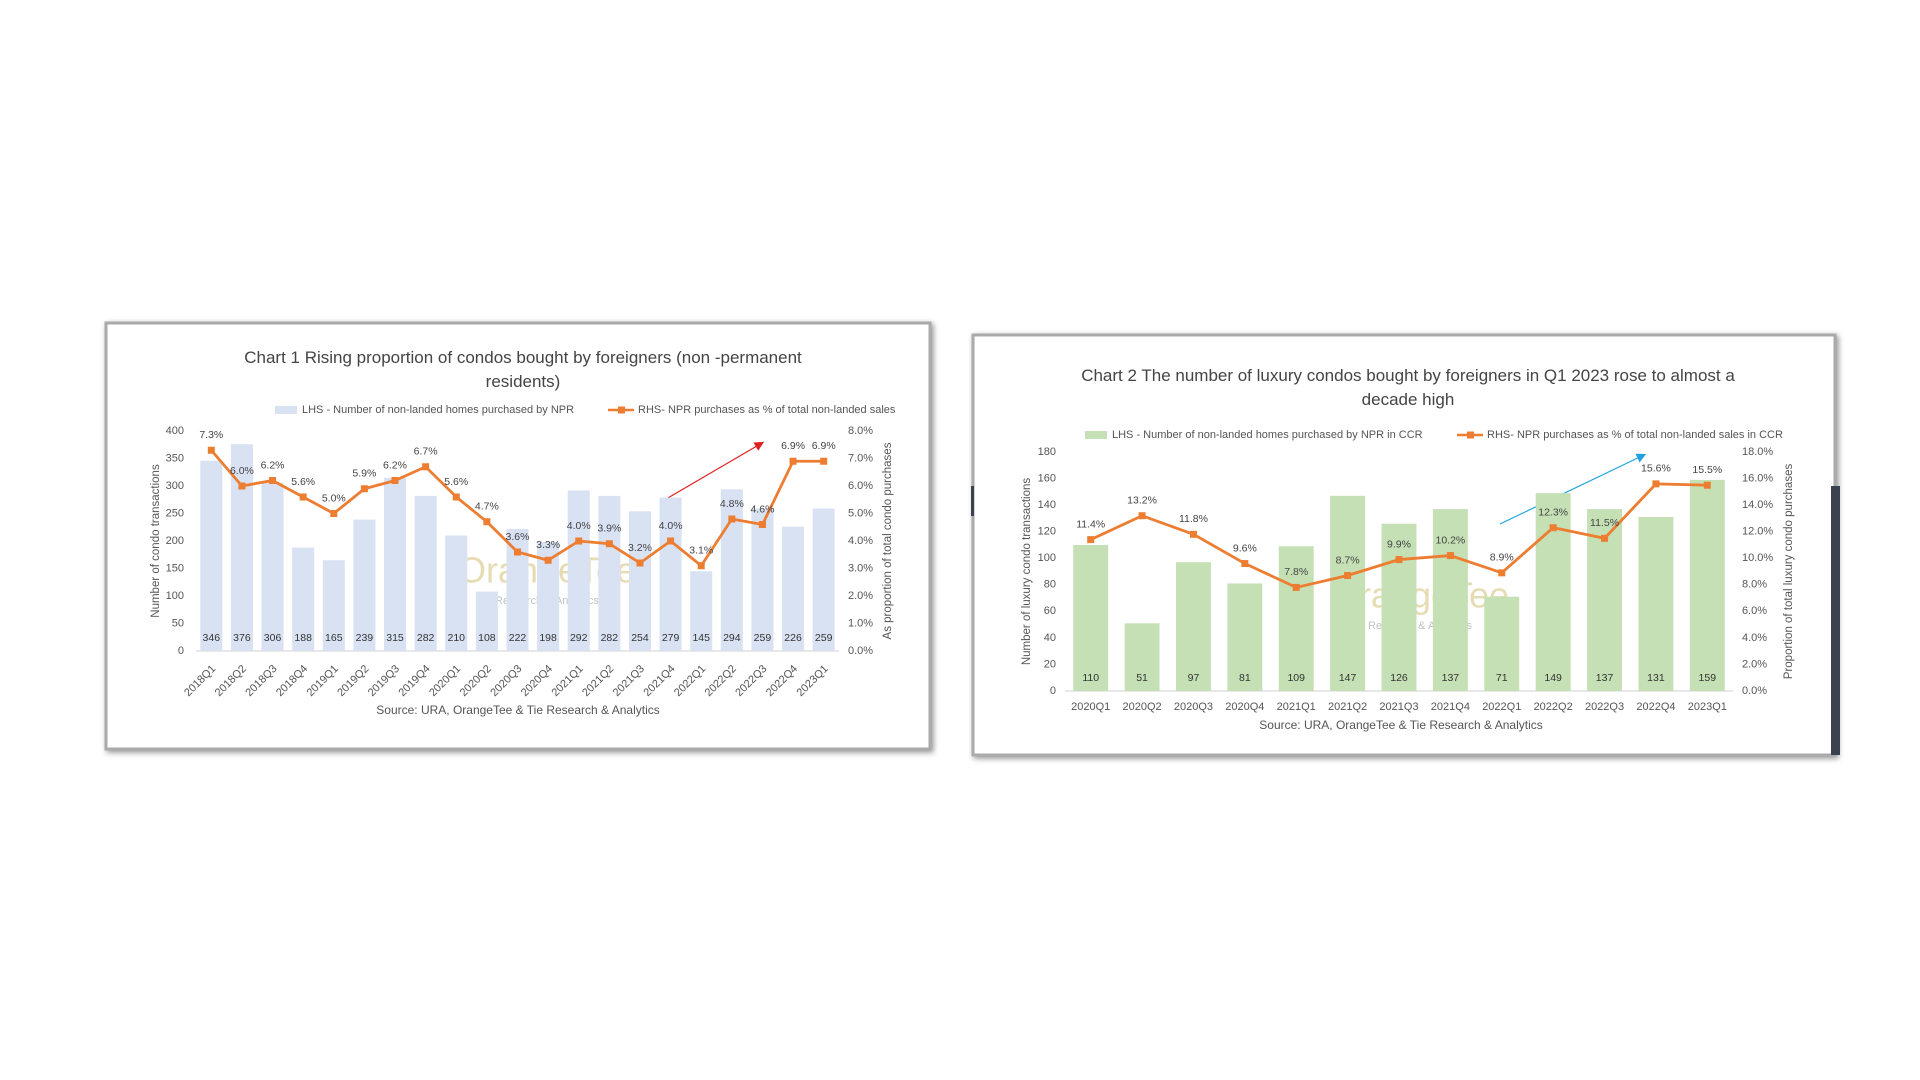 The height and width of the screenshot is (1080, 1920). What do you see at coordinates (1194, 678) in the screenshot?
I see `bar-value-label: 97` at bounding box center [1194, 678].